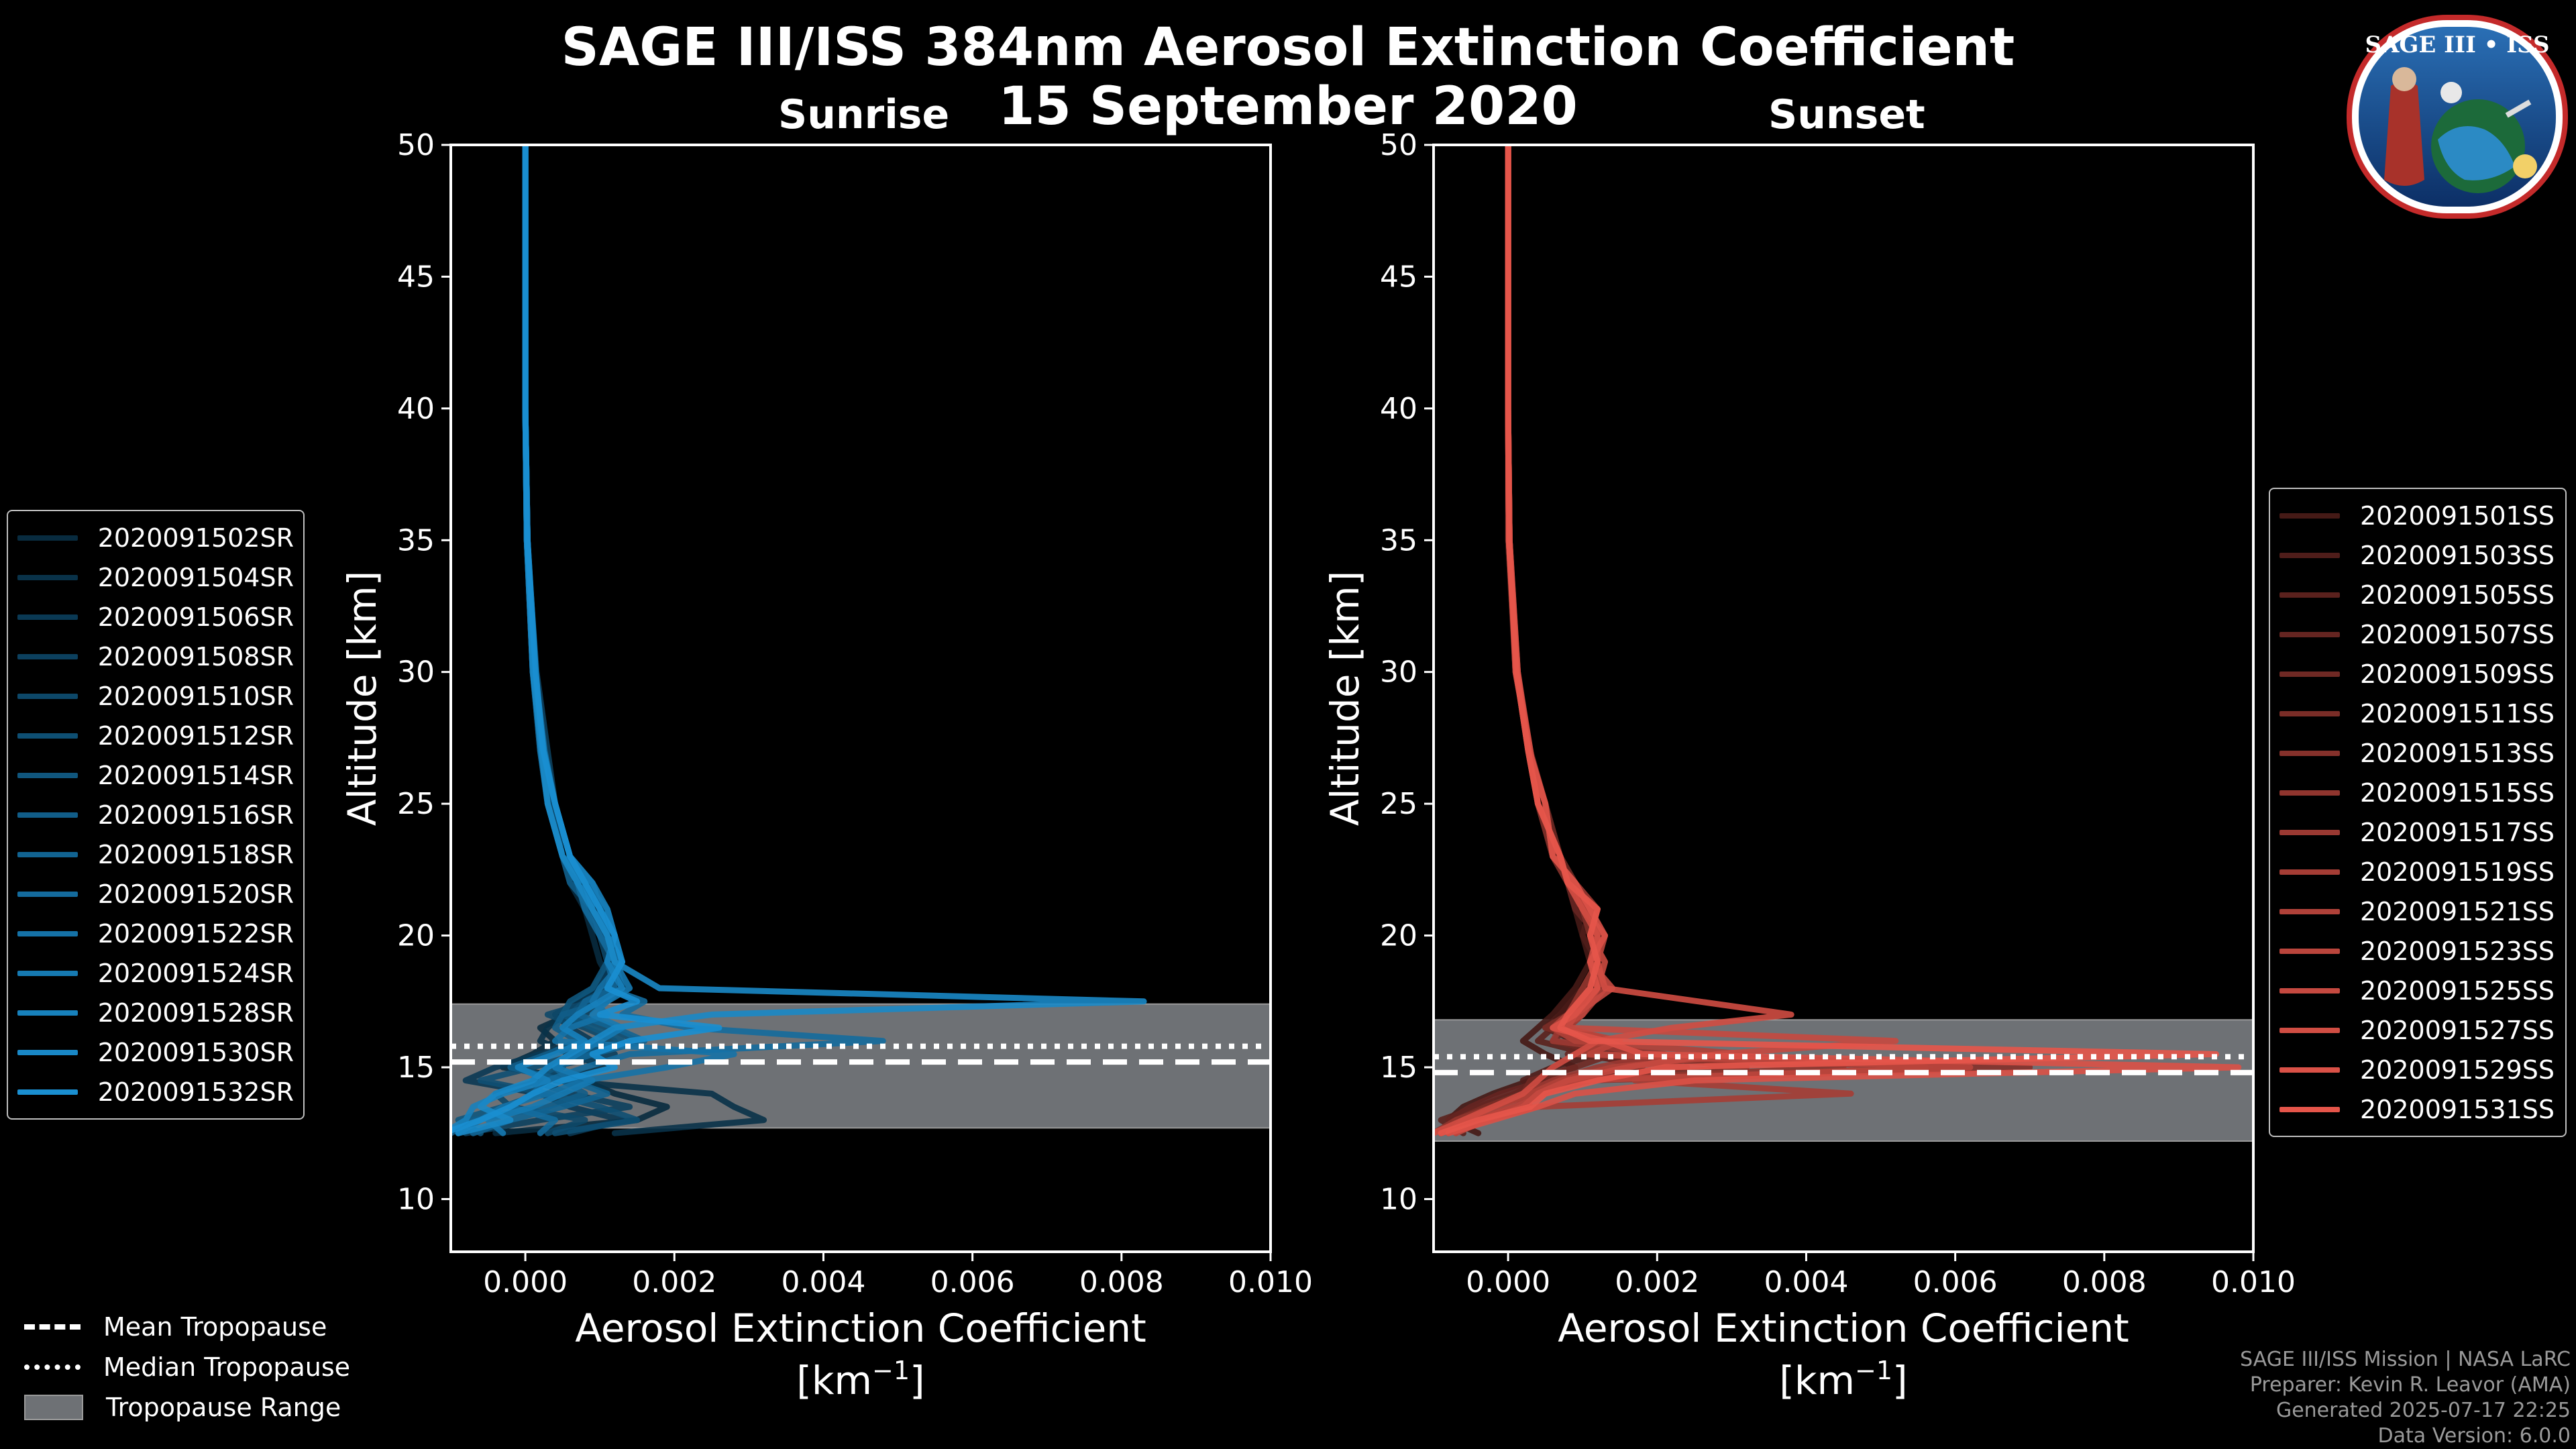  Describe the element at coordinates (2104, 1282) in the screenshot. I see `x-tick-label: 0.008` at that location.